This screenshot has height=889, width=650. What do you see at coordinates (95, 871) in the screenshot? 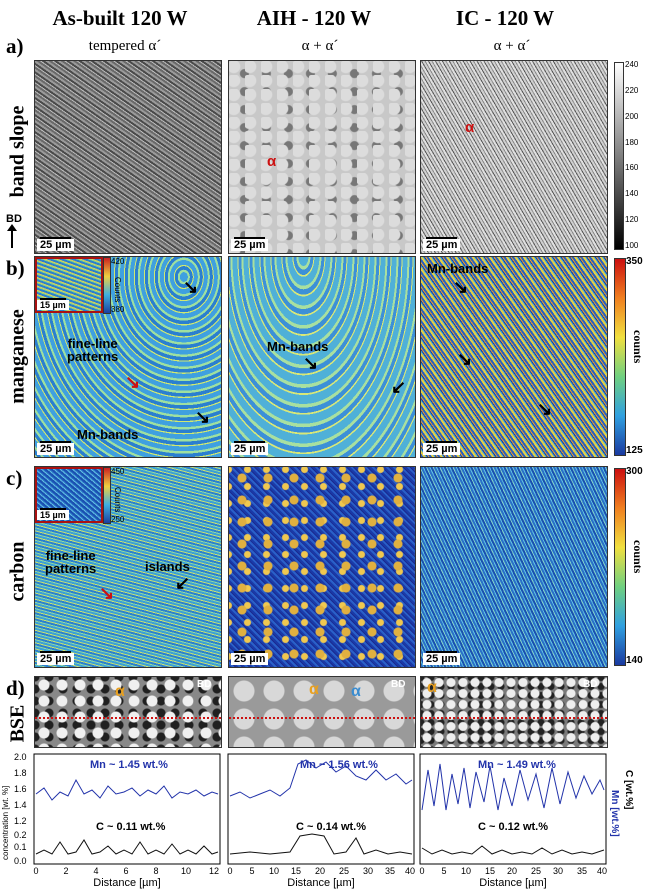
I see `x-tick: 4` at bounding box center [95, 871].